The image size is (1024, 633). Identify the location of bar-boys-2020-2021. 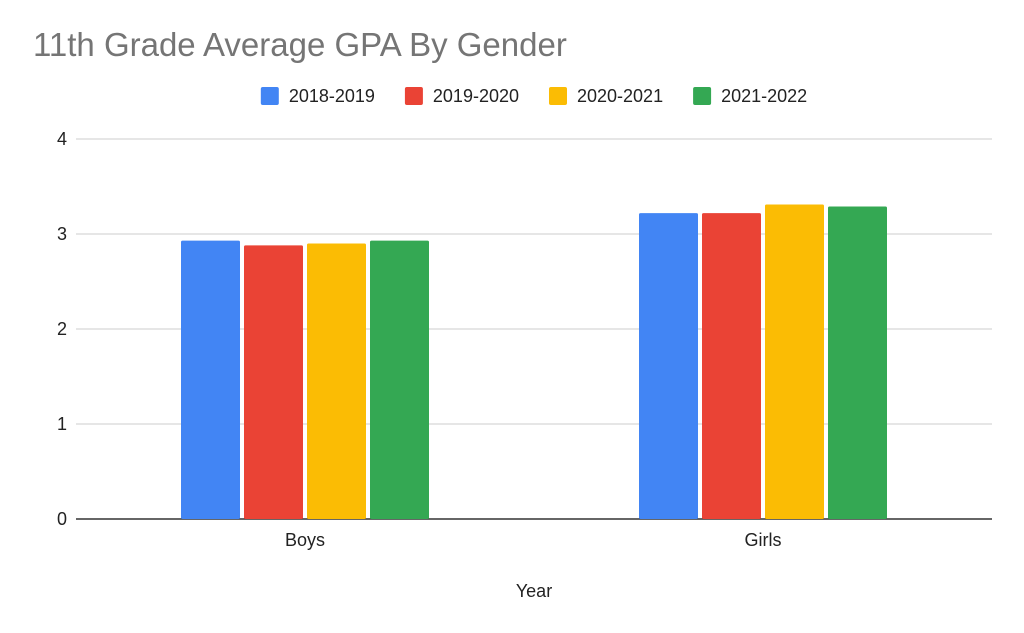
(336, 381).